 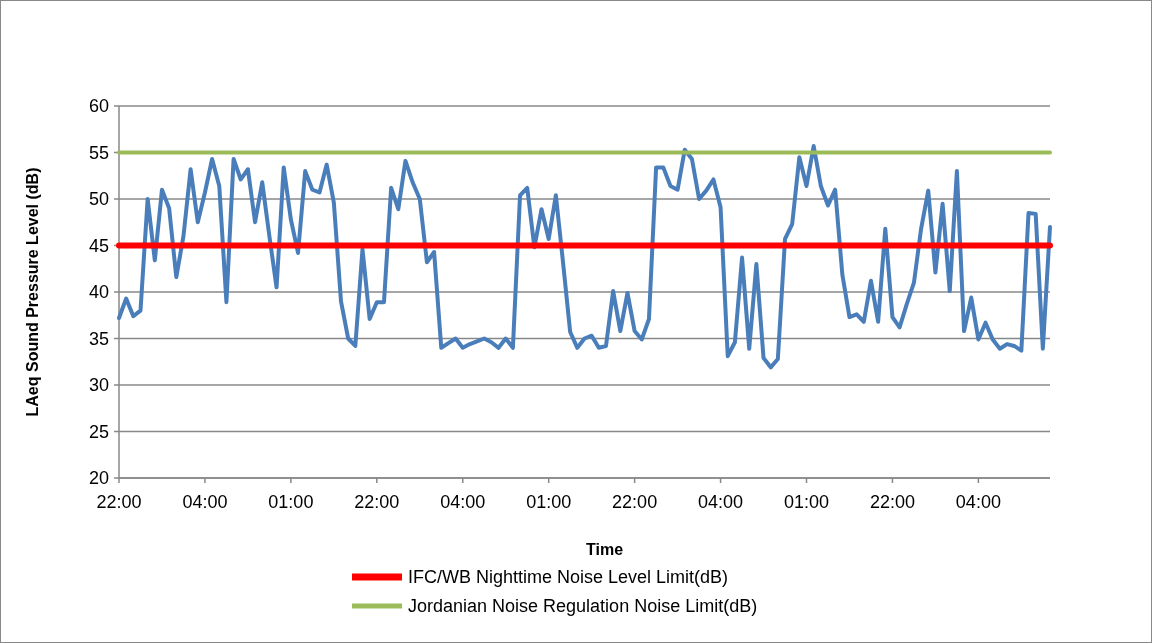 What do you see at coordinates (98, 106) in the screenshot?
I see `y-tick-label: 60` at bounding box center [98, 106].